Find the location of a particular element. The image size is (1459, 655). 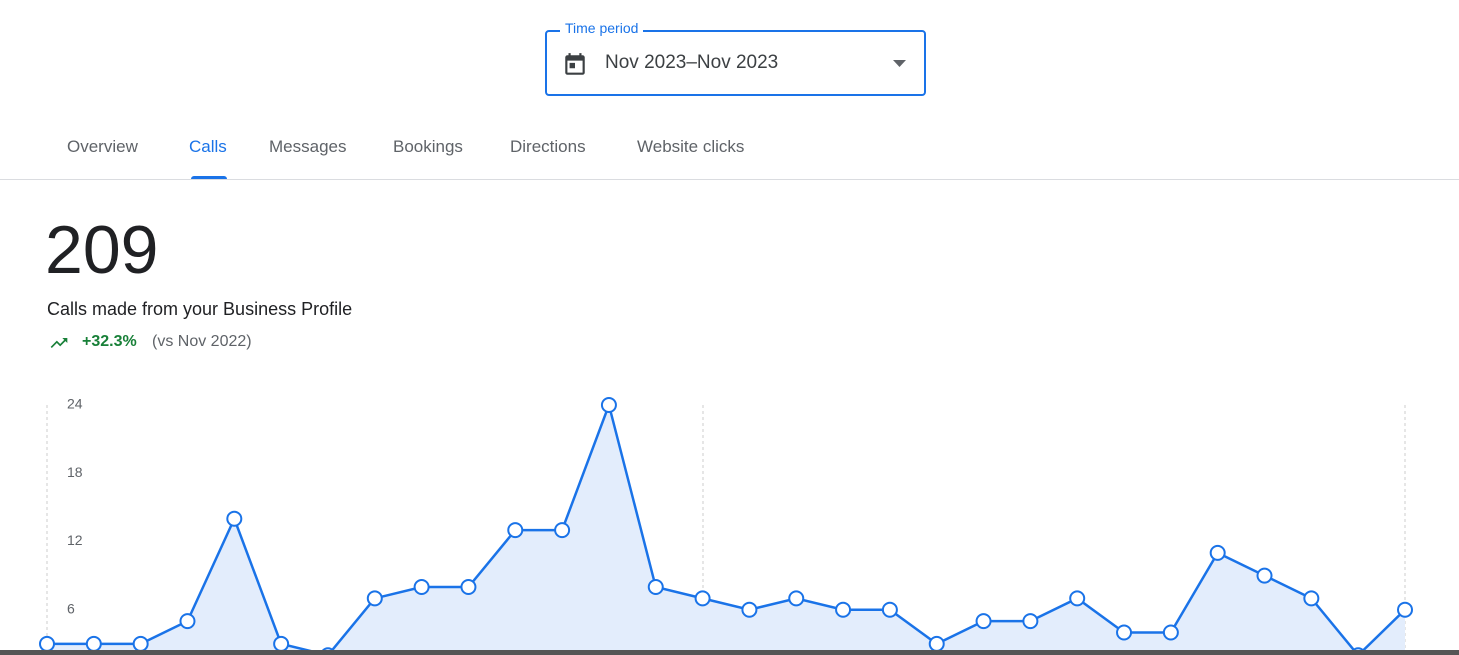

tab: Directions is located at coordinates (548, 146).